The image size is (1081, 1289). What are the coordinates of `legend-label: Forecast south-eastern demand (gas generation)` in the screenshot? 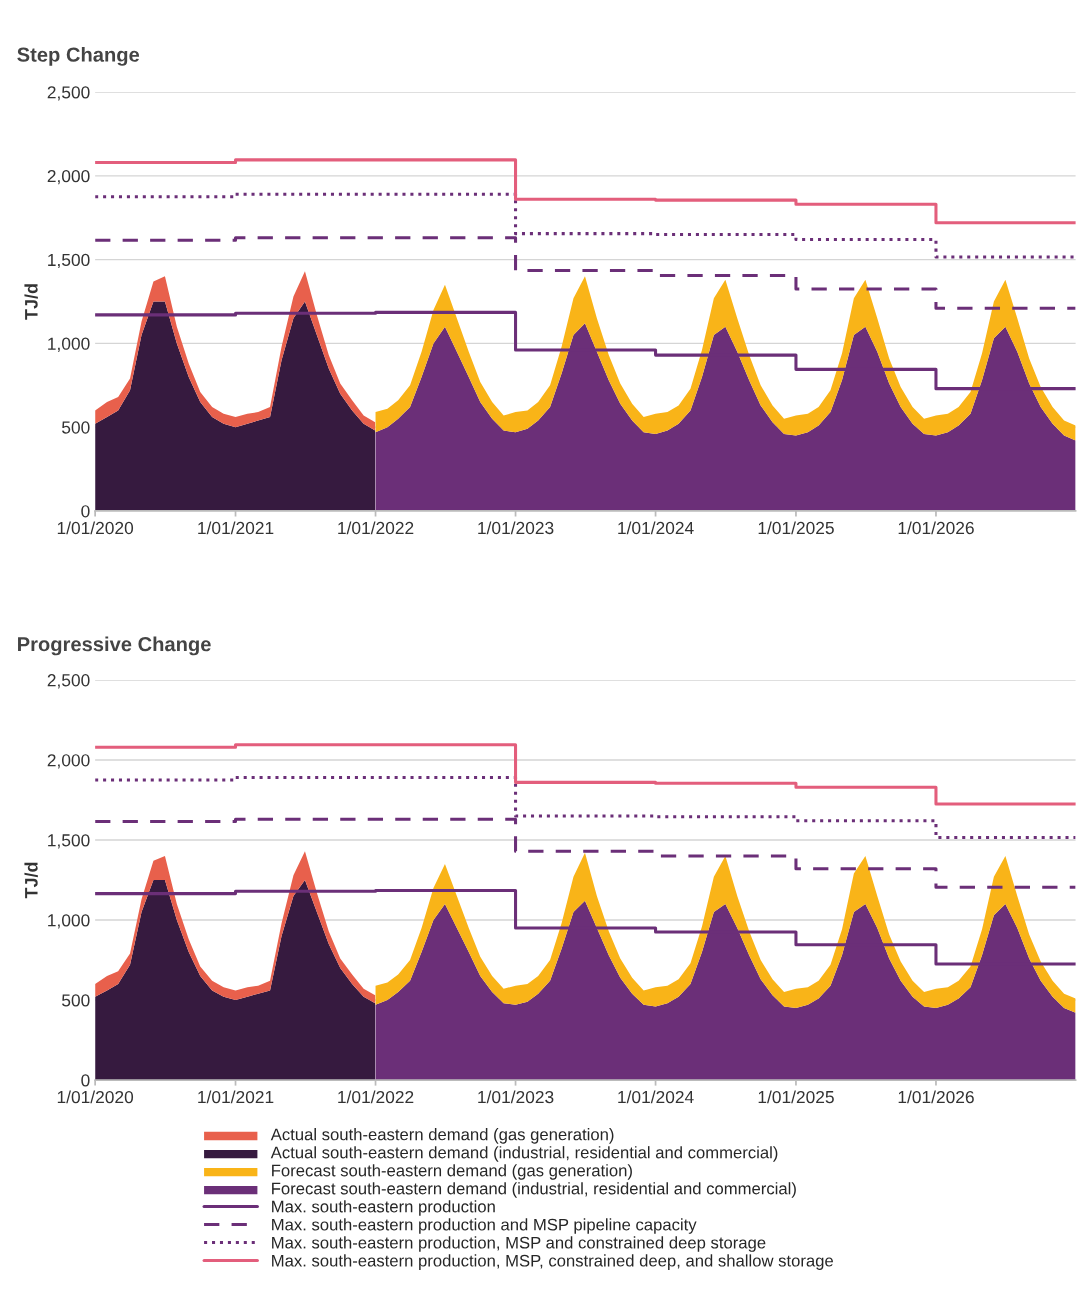 It's located at (452, 1172).